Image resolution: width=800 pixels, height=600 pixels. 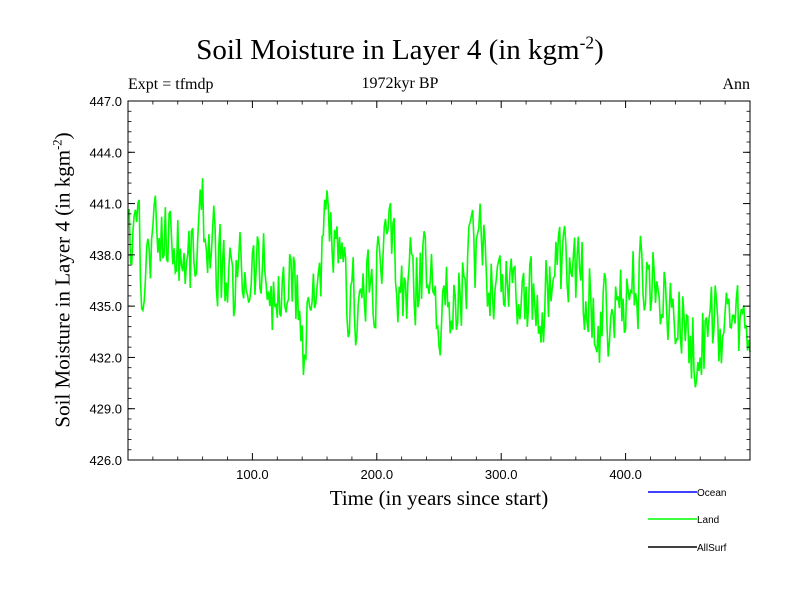 What do you see at coordinates (105, 101) in the screenshot?
I see `y-tick-label: 447.0` at bounding box center [105, 101].